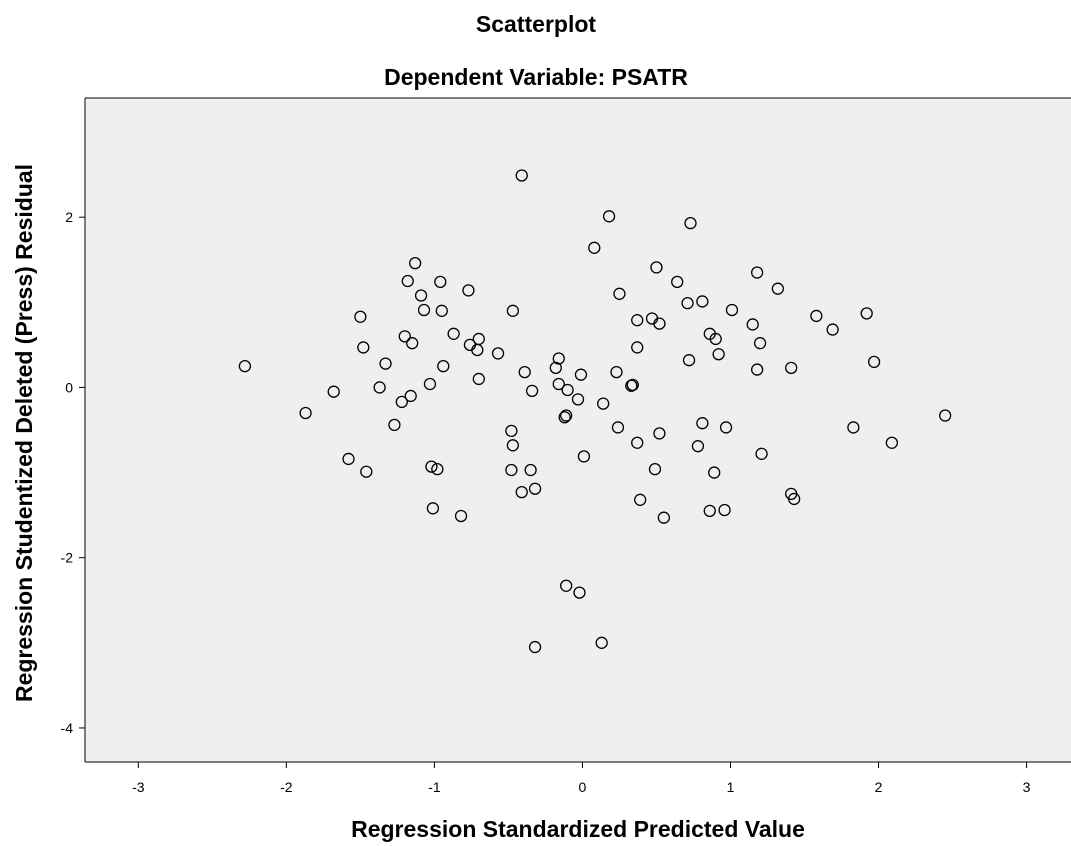 This screenshot has height=846, width=1071. Describe the element at coordinates (67, 728) in the screenshot. I see `y-tick-label: -4` at that location.